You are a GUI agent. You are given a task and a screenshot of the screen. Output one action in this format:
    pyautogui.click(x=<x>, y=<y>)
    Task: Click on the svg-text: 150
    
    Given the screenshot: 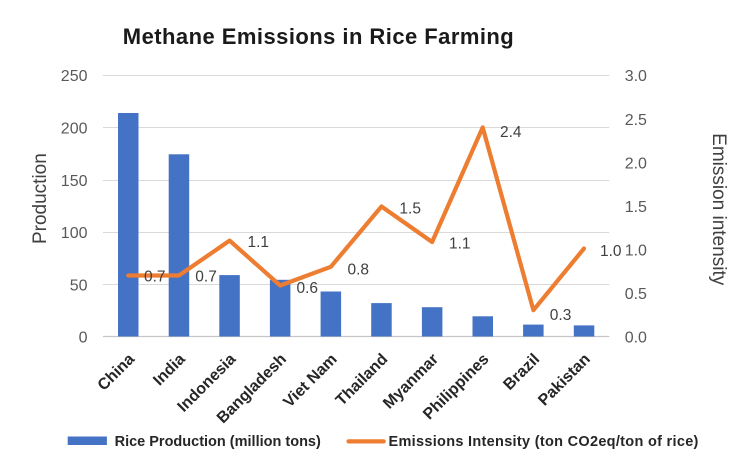 What is the action you would take?
    pyautogui.click(x=74, y=181)
    